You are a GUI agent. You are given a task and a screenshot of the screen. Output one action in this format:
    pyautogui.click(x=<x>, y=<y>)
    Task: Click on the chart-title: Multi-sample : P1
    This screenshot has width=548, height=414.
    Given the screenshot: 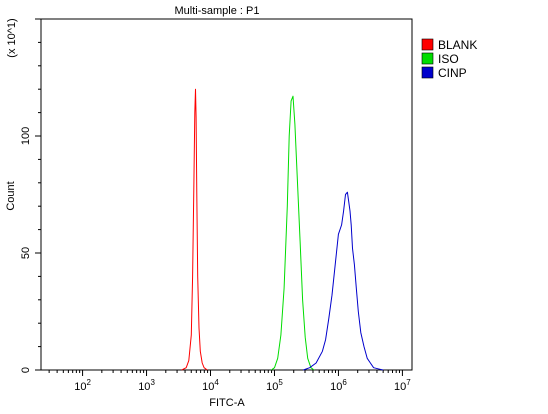 What is the action you would take?
    pyautogui.click(x=217, y=11)
    